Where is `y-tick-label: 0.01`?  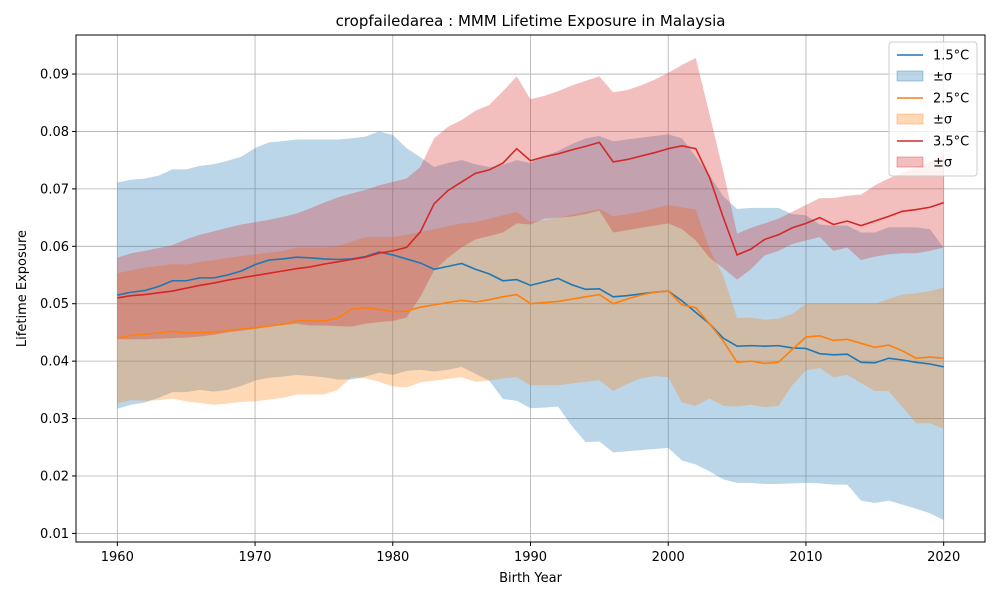
y-tick-label: 0.01 is located at coordinates (54, 534).